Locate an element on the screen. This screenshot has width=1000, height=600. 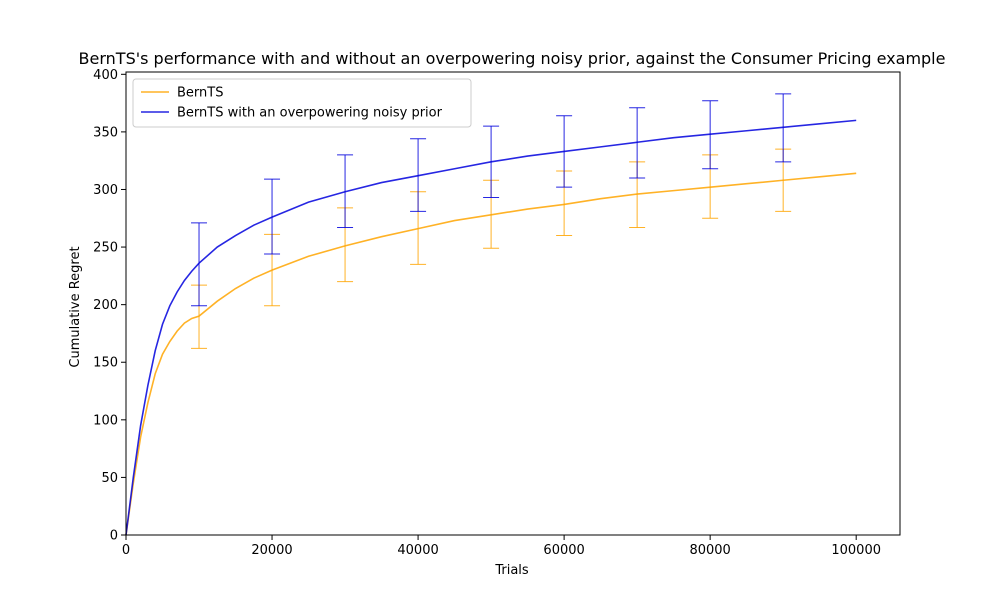
y-tick-label-1: 50 is located at coordinates (109, 478).